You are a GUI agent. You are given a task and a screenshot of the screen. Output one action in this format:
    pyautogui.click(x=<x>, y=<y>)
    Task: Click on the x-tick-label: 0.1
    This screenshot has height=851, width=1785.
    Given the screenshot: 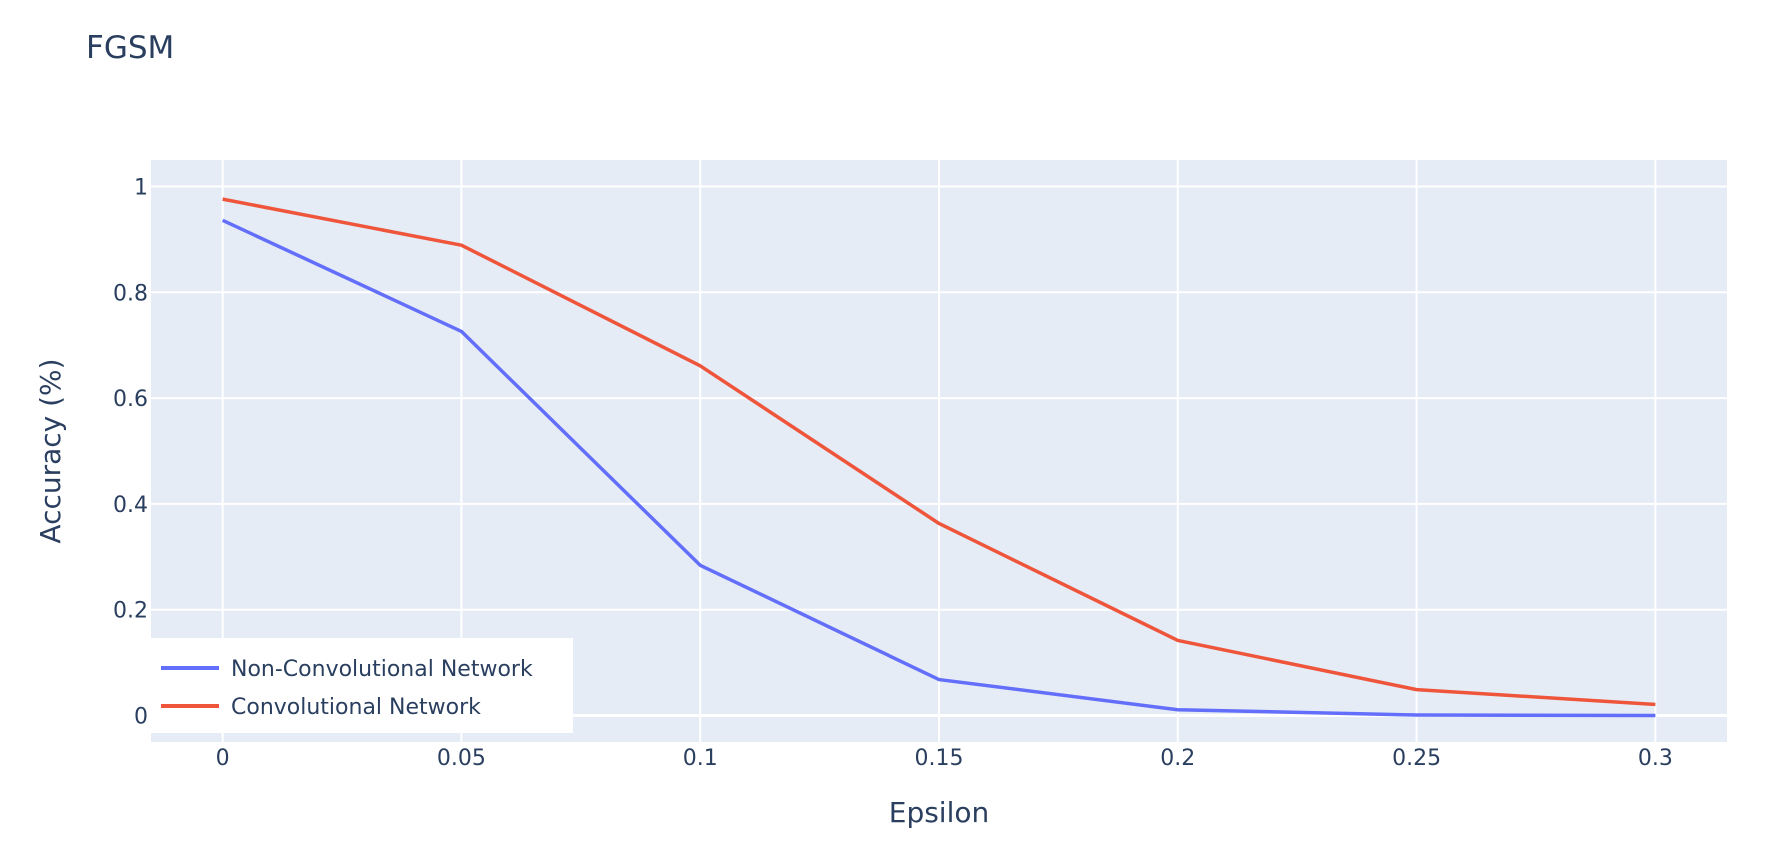 What is the action you would take?
    pyautogui.click(x=700, y=758)
    